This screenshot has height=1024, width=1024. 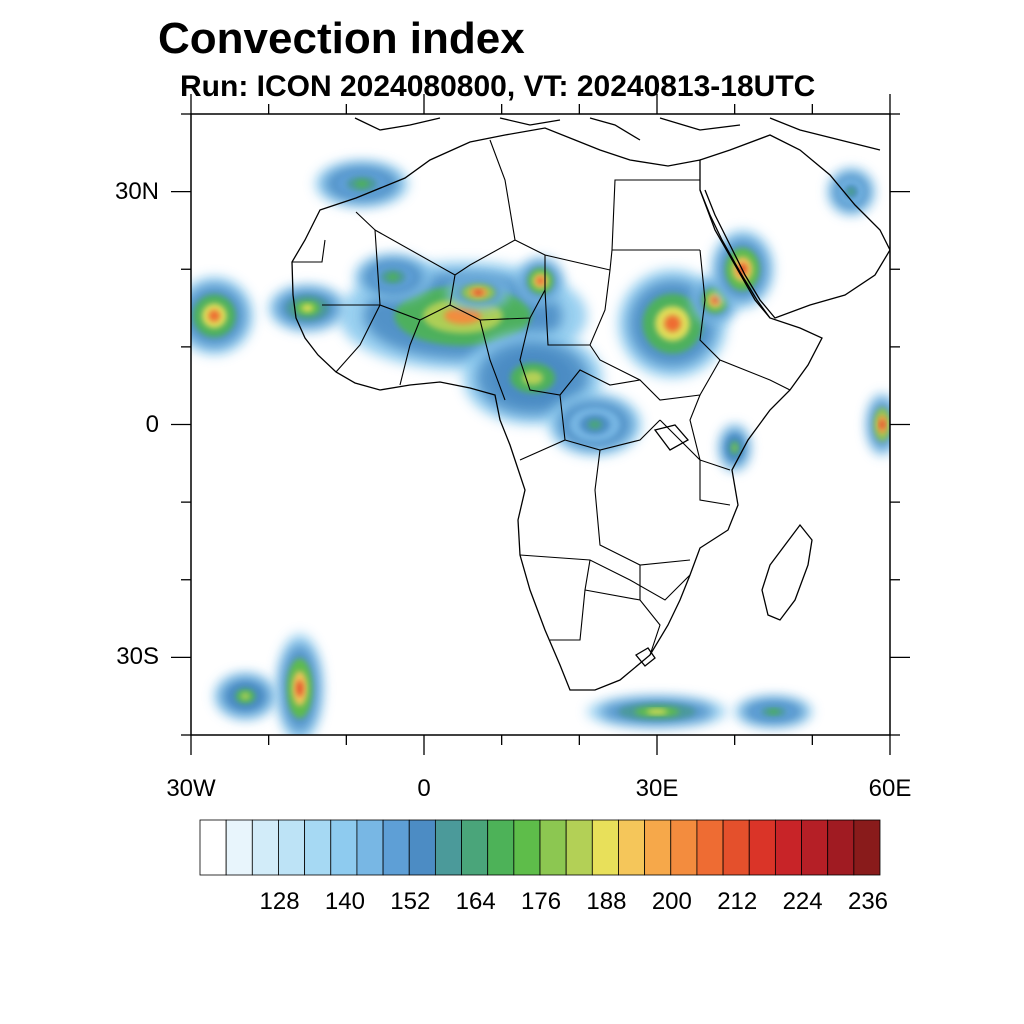 What do you see at coordinates (344, 901) in the screenshot?
I see `colorbar-label: 140` at bounding box center [344, 901].